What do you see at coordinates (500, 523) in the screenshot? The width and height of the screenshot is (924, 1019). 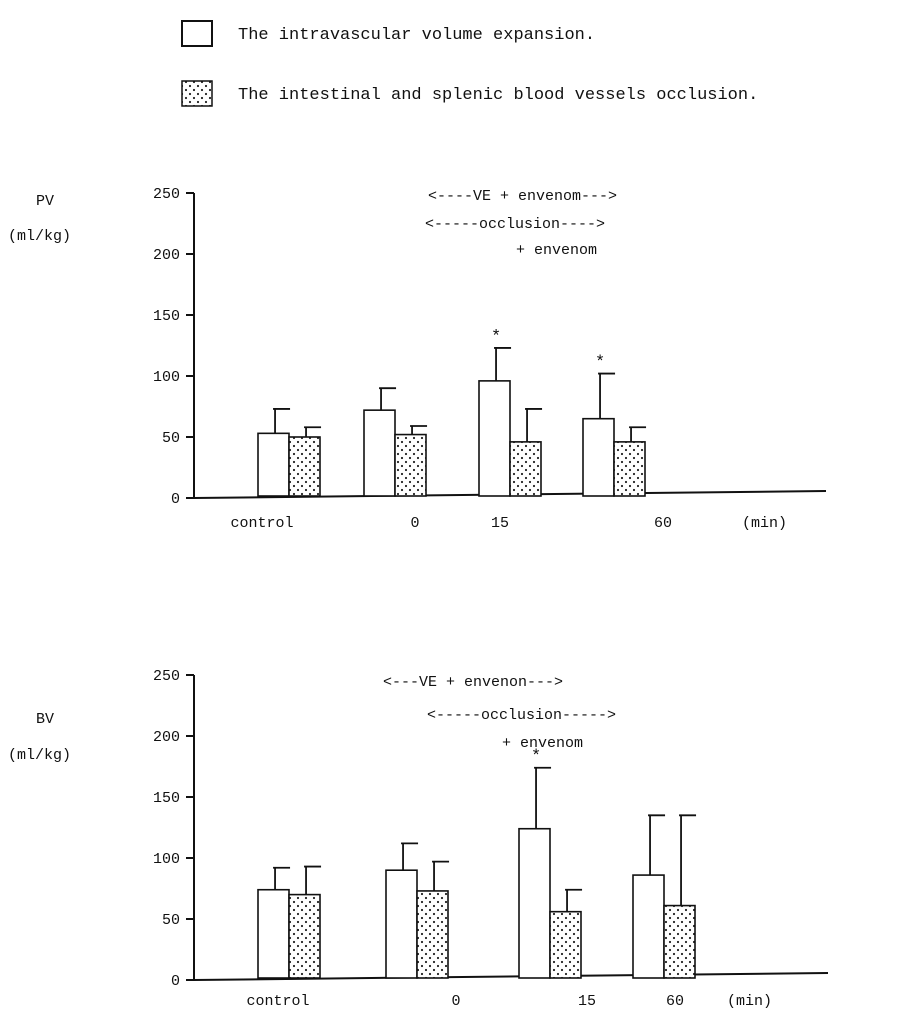 I see `chart-pv-category-label-2: 15` at bounding box center [500, 523].